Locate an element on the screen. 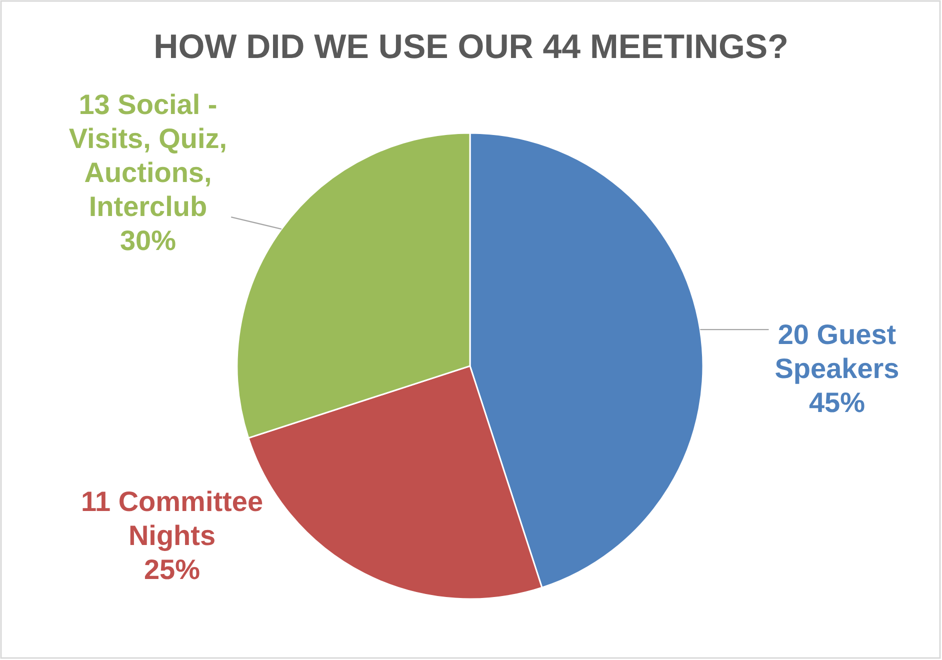 This screenshot has width=942, height=660. data-label: 30% is located at coordinates (148, 240).